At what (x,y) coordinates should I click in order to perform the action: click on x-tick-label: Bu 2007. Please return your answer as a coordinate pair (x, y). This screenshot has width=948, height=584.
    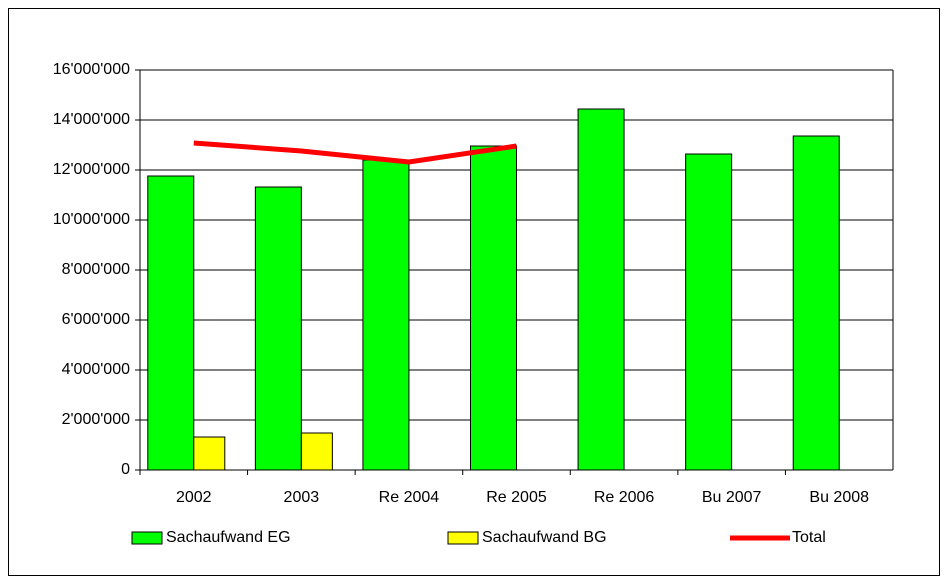
    Looking at the image, I should click on (732, 497).